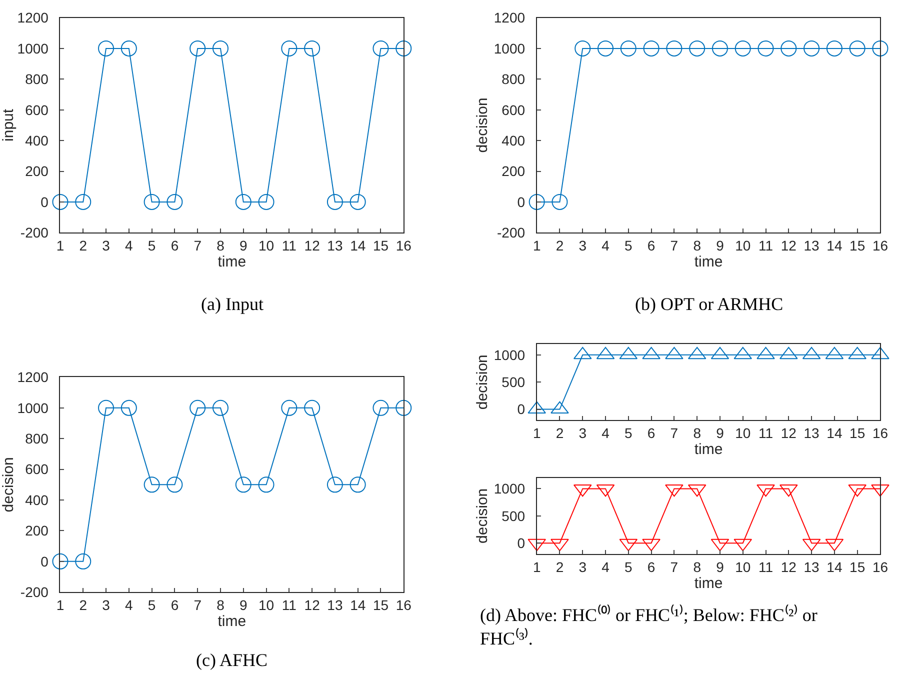  I want to click on text: (a) Input, so click(232, 304).